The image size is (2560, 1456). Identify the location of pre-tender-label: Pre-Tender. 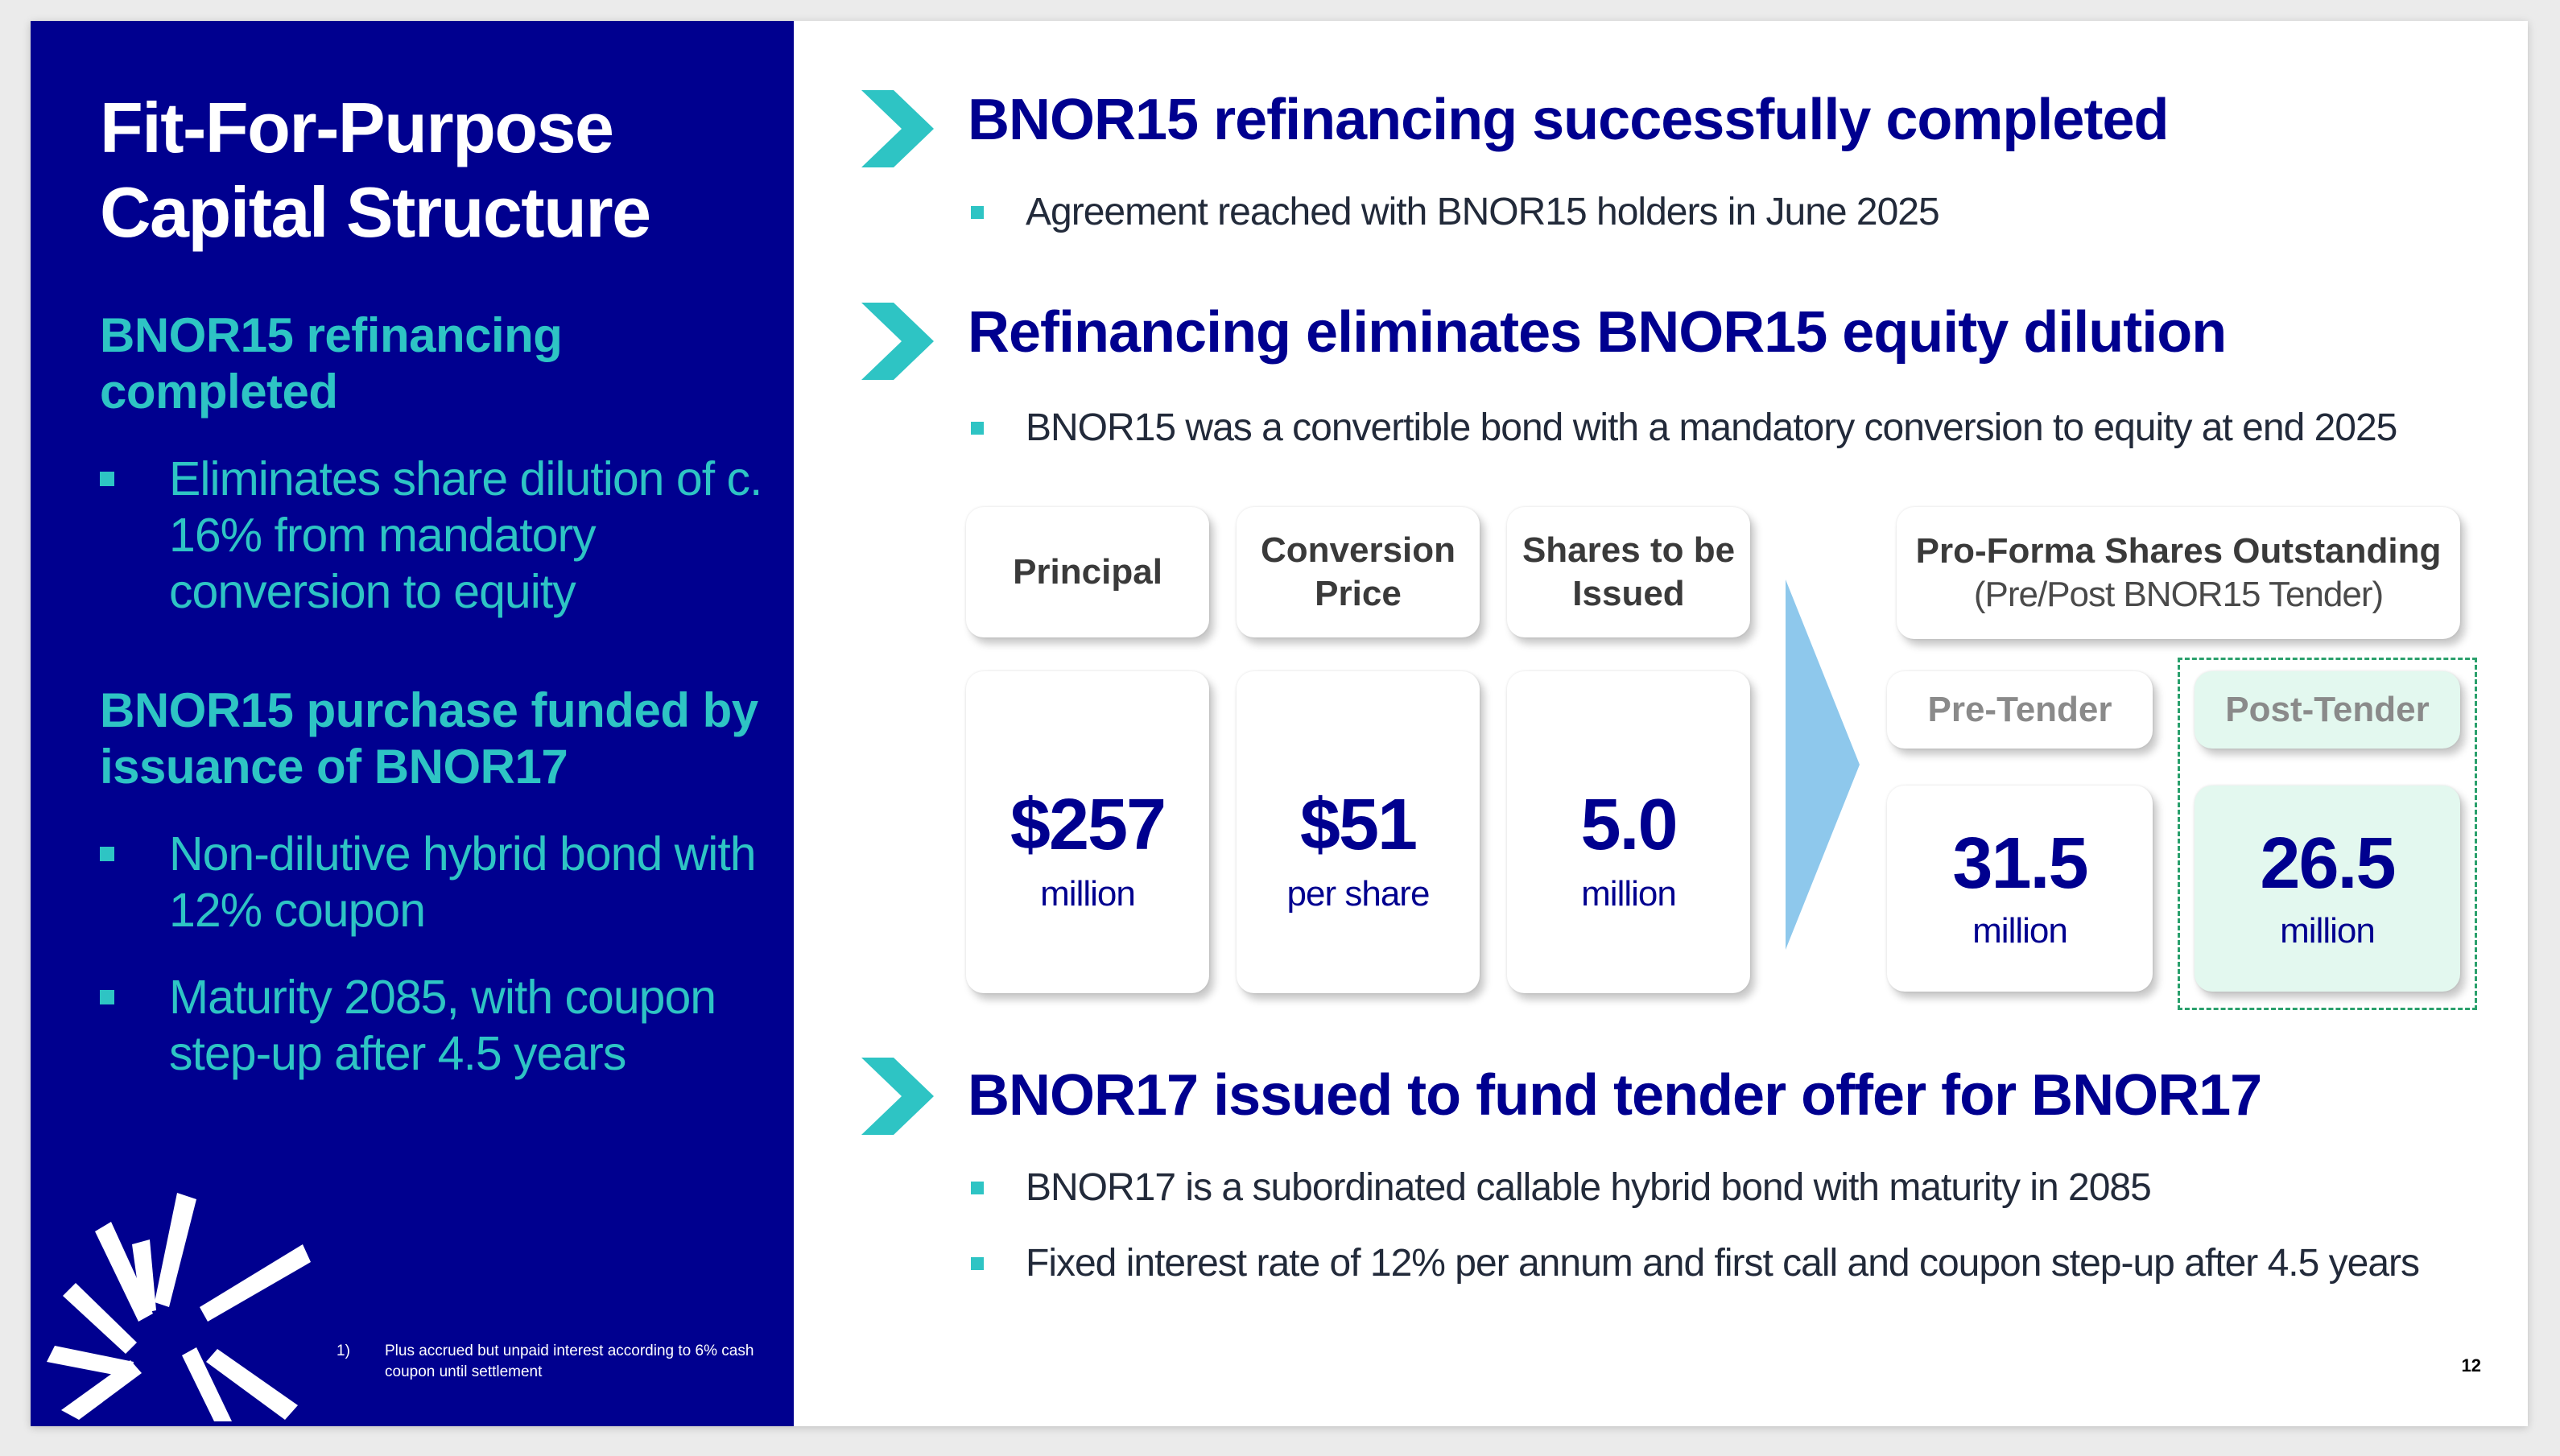
(2020, 710).